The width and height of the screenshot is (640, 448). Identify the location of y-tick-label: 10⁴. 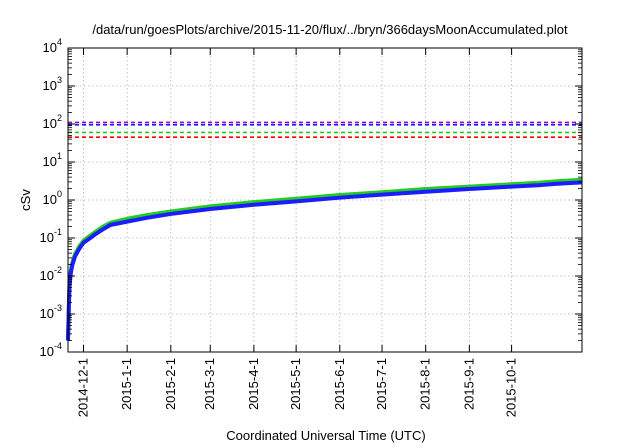
(52, 46).